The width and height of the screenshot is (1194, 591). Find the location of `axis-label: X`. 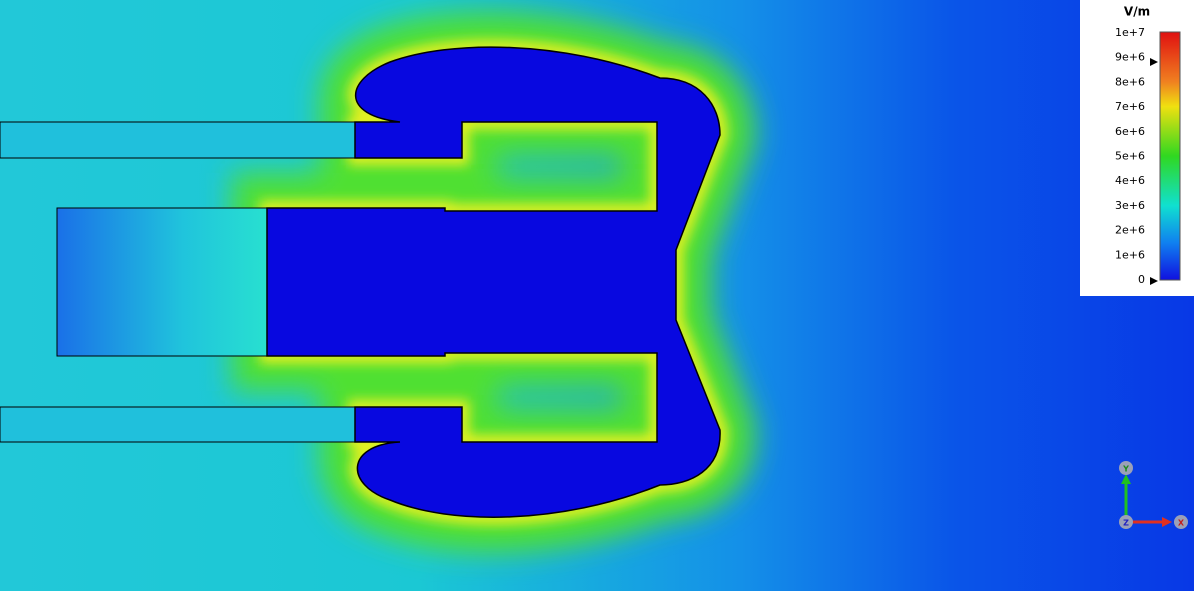

axis-label: X is located at coordinates (1181, 523).